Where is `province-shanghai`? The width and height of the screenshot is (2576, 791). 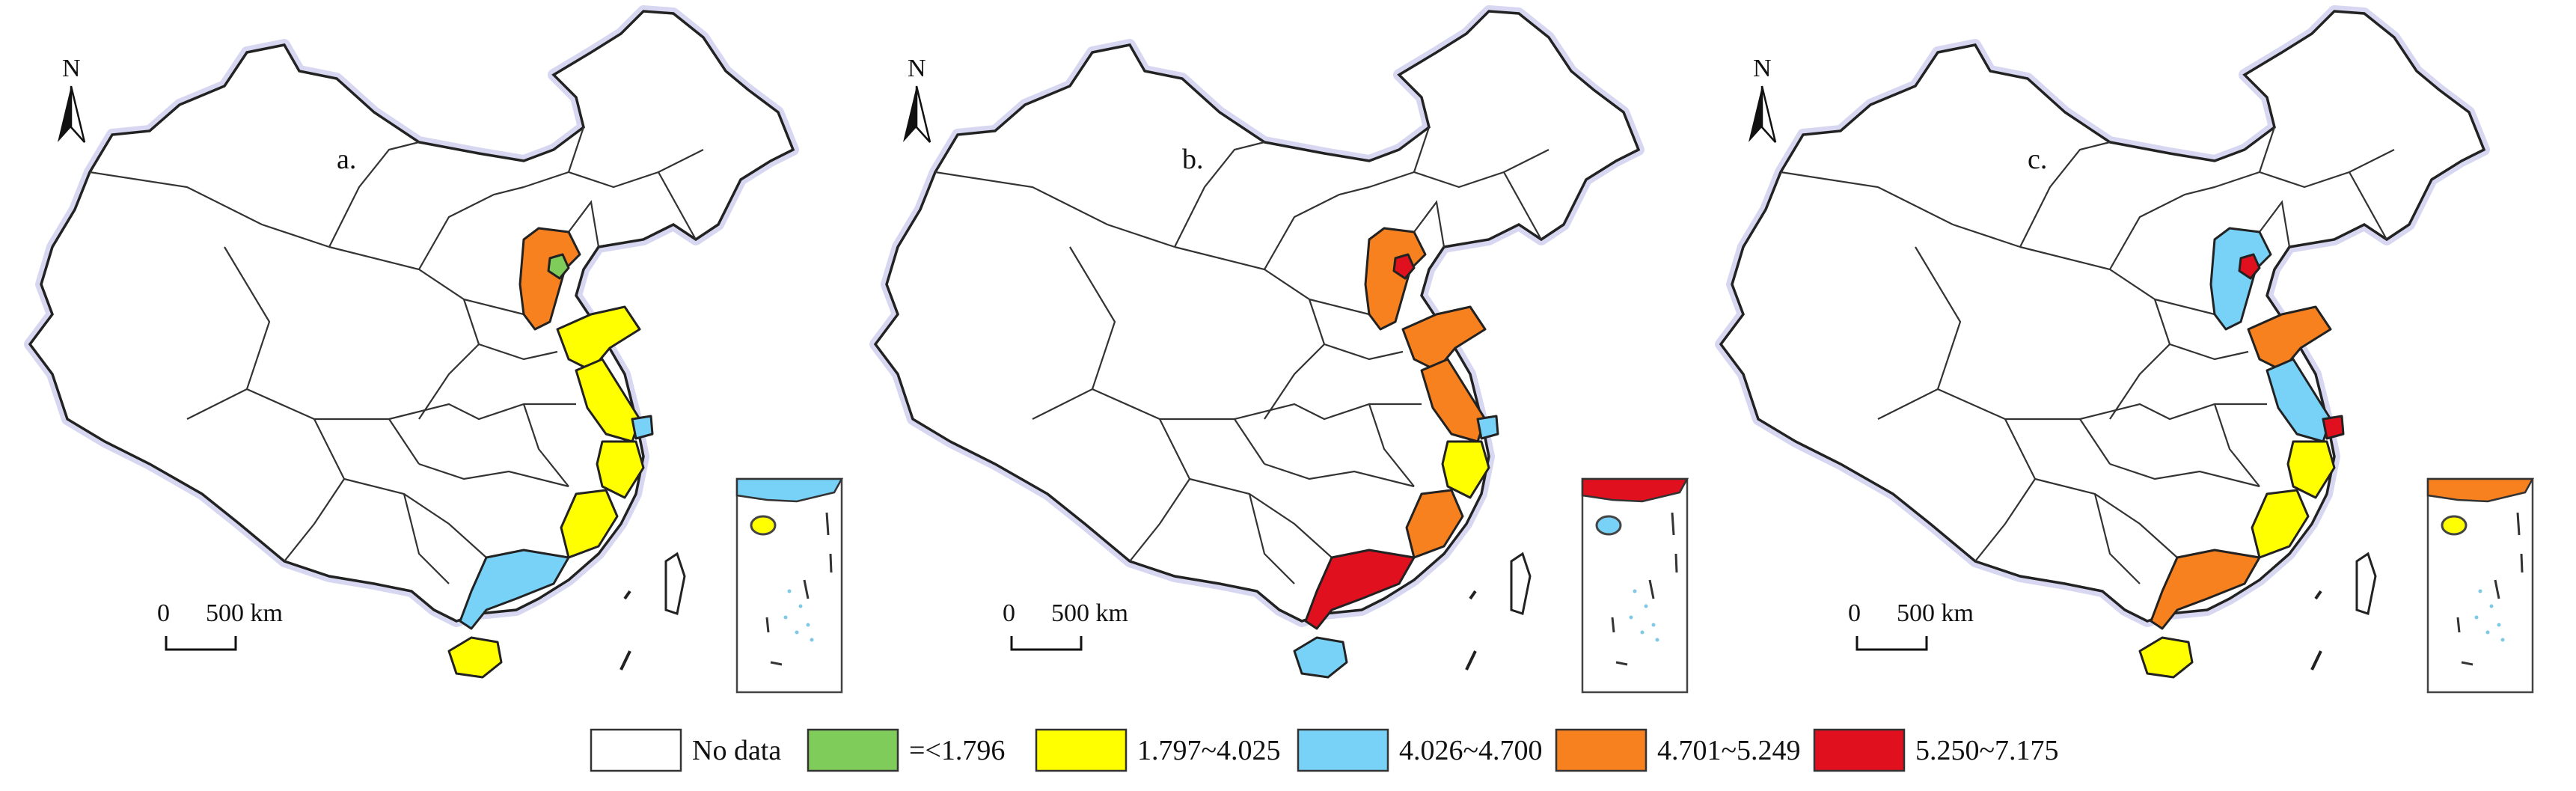
province-shanghai is located at coordinates (1487, 428).